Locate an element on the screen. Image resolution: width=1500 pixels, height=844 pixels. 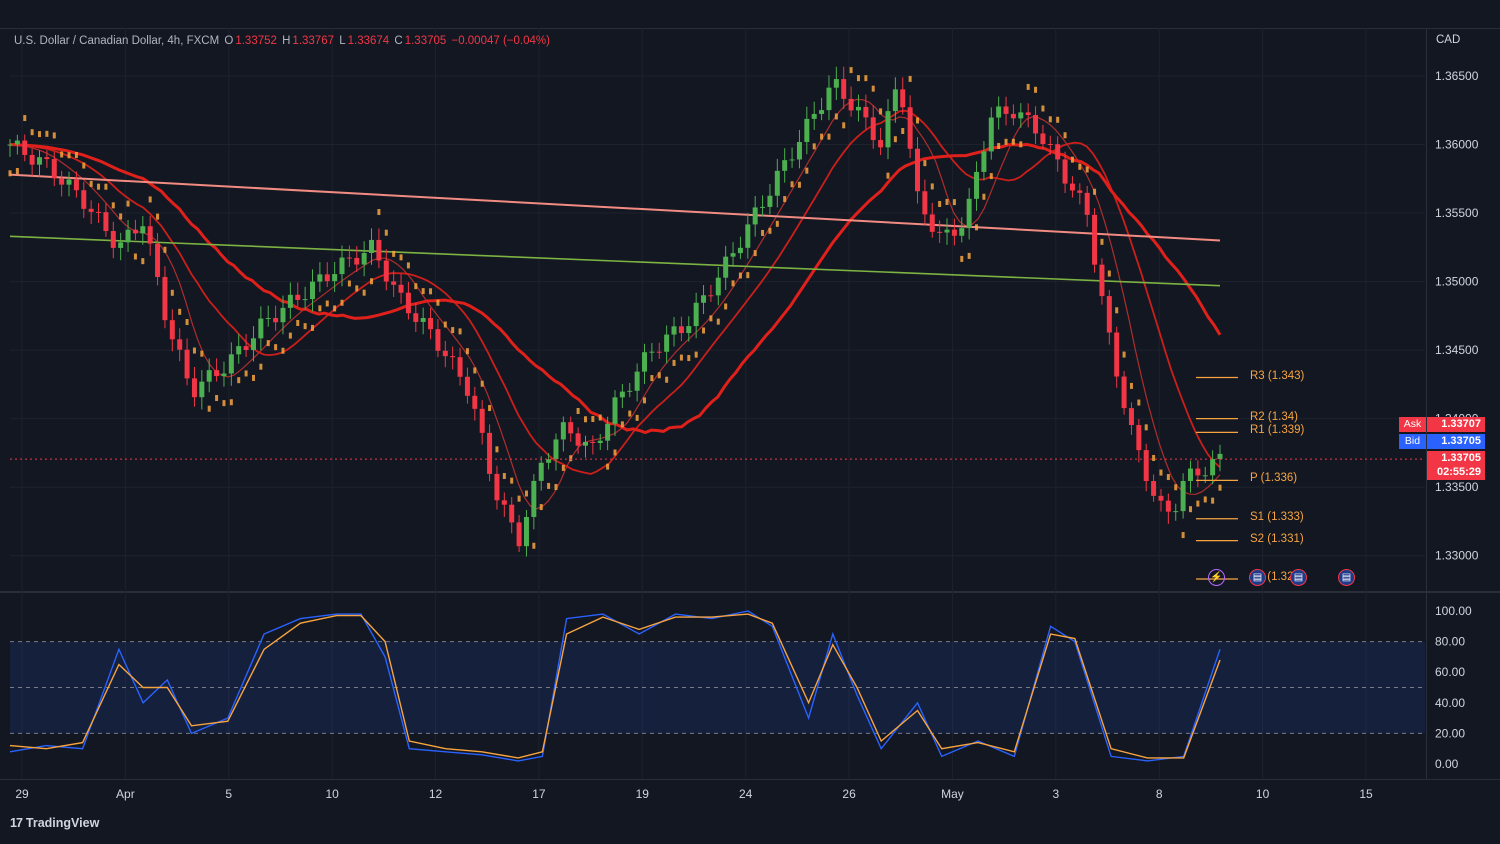
price-tick-label: 1.36000 is located at coordinates (1457, 145).